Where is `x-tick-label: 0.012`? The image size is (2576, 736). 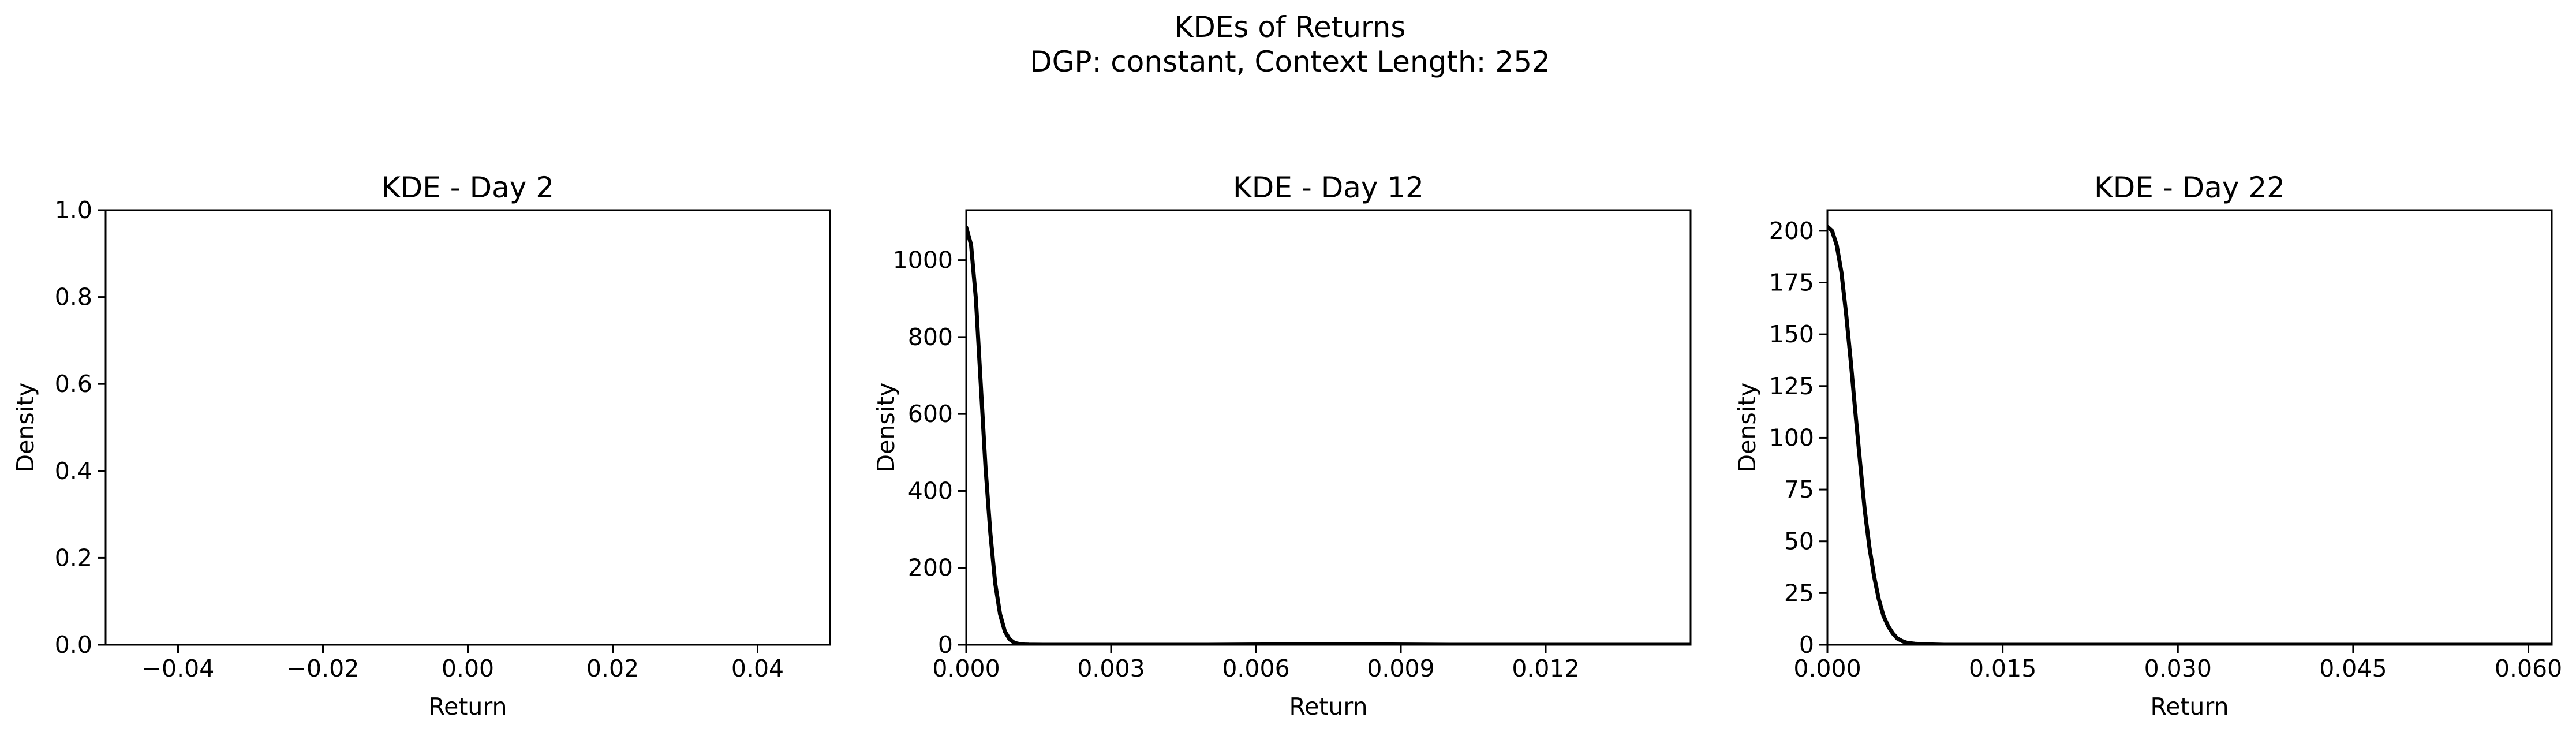 x-tick-label: 0.012 is located at coordinates (1545, 668).